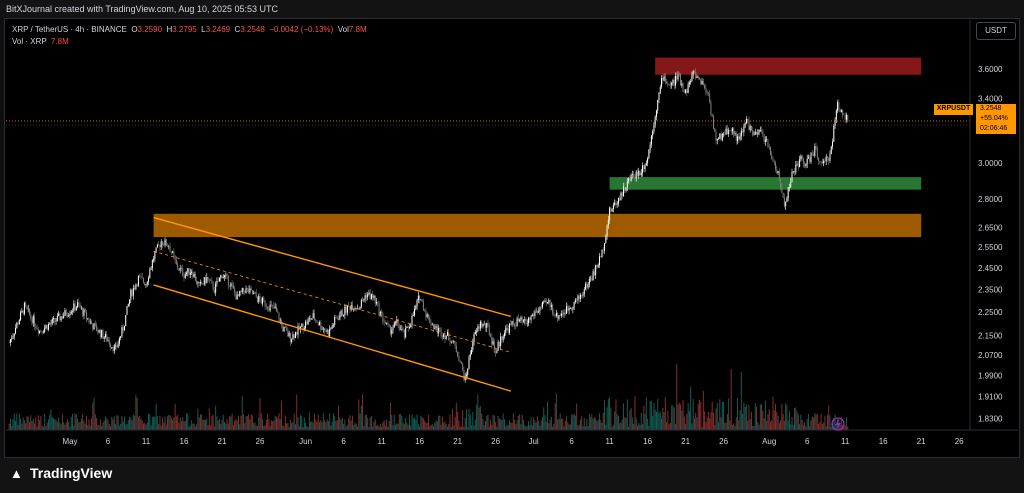  Describe the element at coordinates (203, 29) in the screenshot. I see `legend-low-label: L` at that location.